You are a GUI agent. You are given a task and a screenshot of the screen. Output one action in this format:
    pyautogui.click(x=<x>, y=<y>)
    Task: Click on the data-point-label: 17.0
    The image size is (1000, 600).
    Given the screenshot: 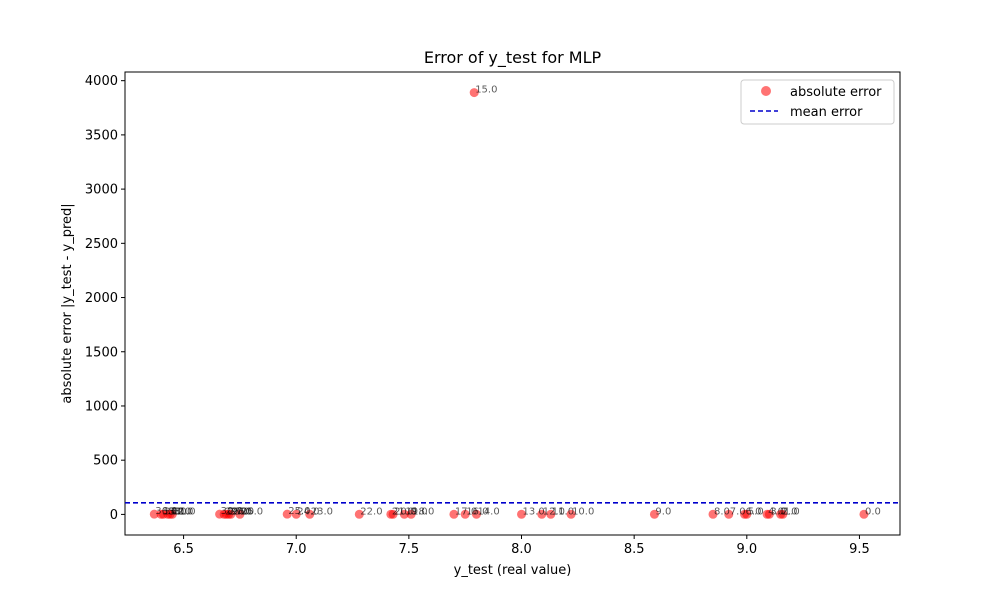 What is the action you would take?
    pyautogui.click(x=466, y=511)
    